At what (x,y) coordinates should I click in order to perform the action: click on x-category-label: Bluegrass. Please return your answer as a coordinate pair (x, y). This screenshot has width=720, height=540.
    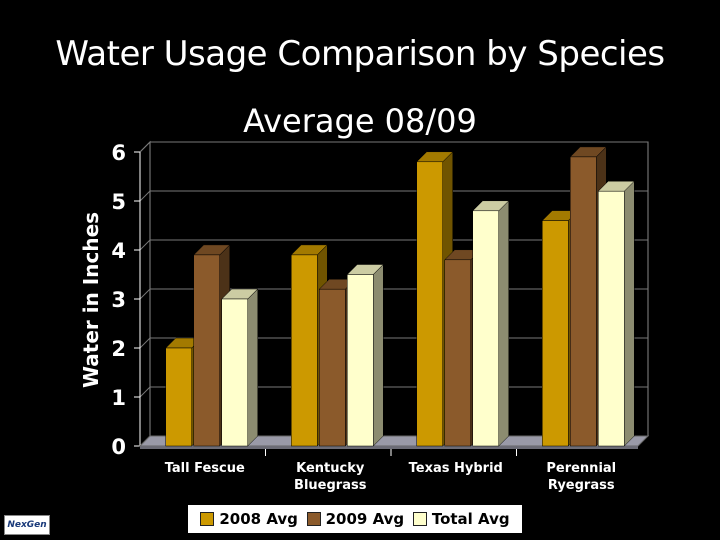
    Looking at the image, I should click on (330, 485).